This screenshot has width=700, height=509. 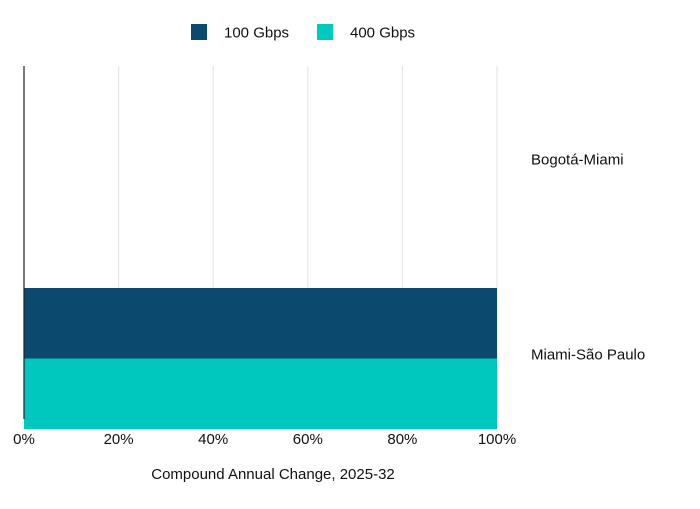 I want to click on category-label-1: Miami-São Paulo, so click(x=588, y=354).